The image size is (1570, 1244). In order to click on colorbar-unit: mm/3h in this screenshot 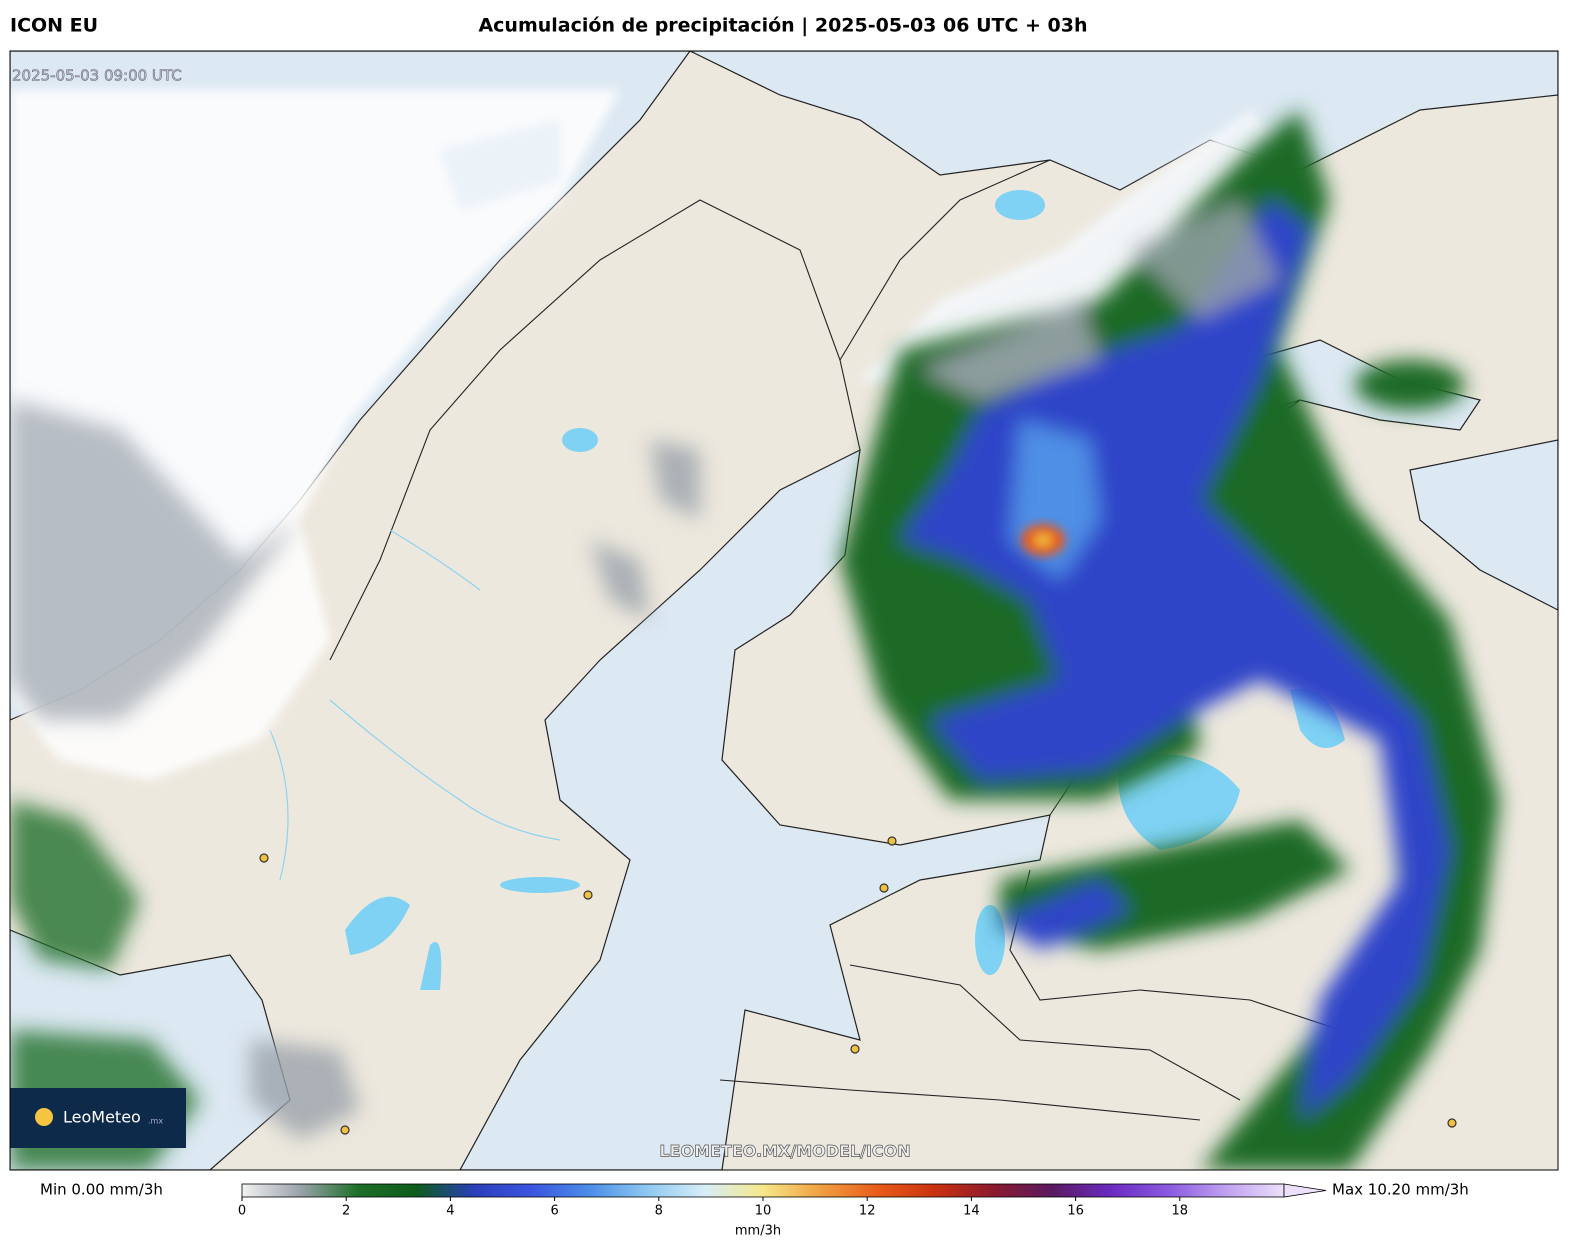, I will do `click(758, 1231)`.